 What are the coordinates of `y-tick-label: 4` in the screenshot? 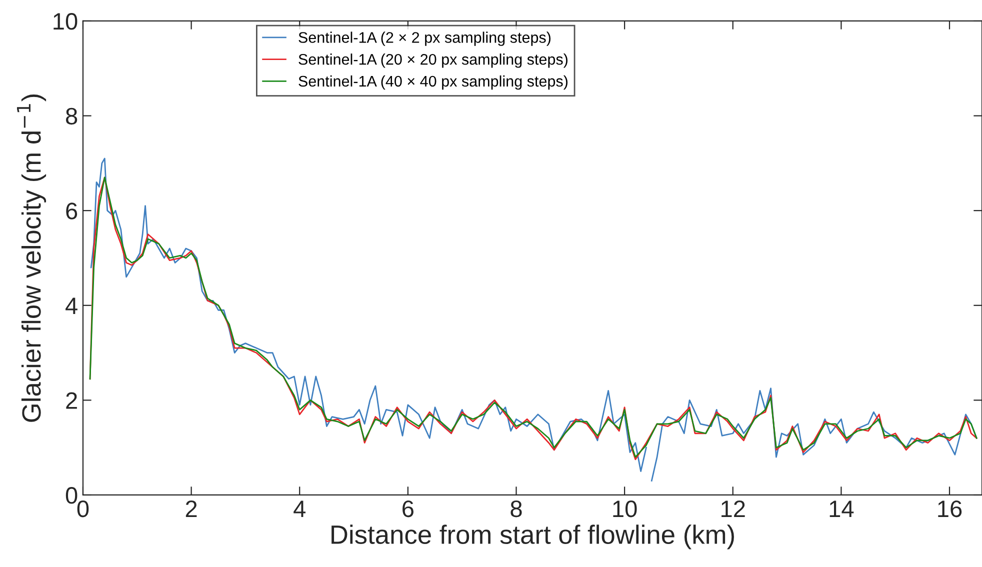 It's located at (72, 306).